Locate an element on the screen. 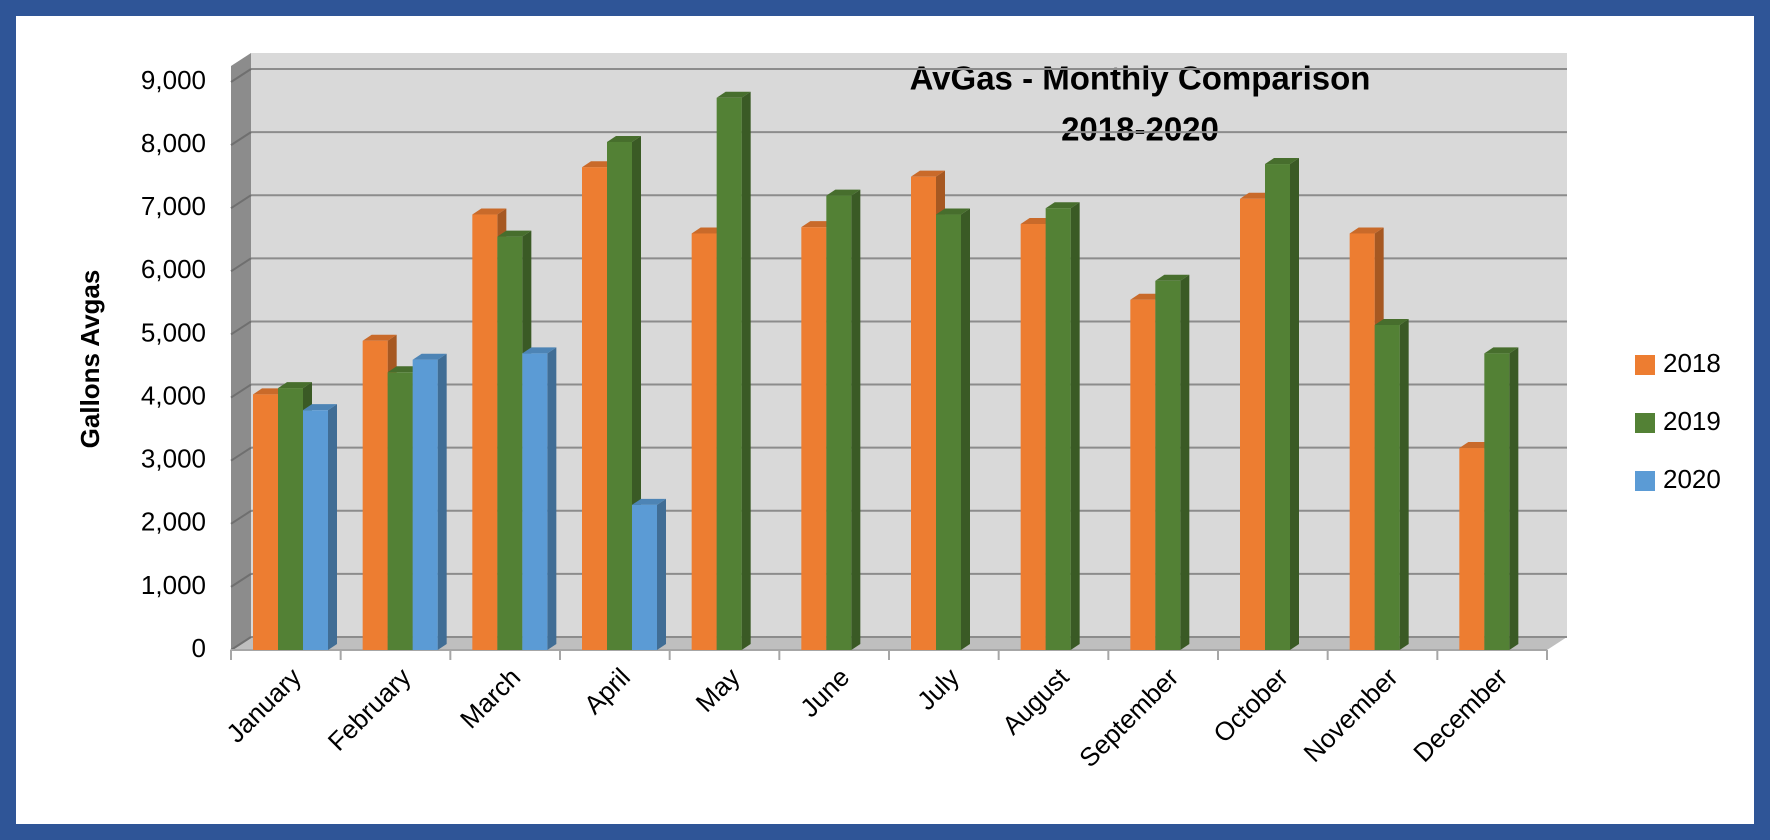 The width and height of the screenshot is (1770, 840). chart-subtitle: 2018-2020 is located at coordinates (1140, 129).